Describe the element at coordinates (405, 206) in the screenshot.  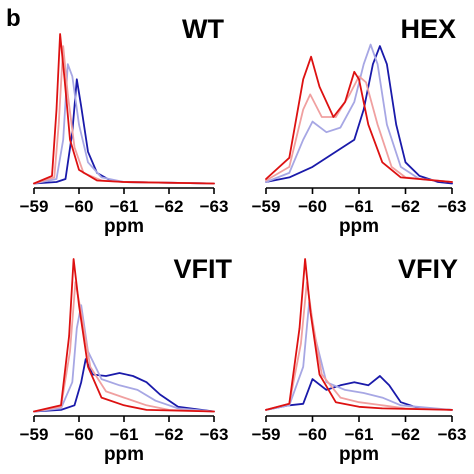
I see `x-tick-label-hex-3: −62` at that location.